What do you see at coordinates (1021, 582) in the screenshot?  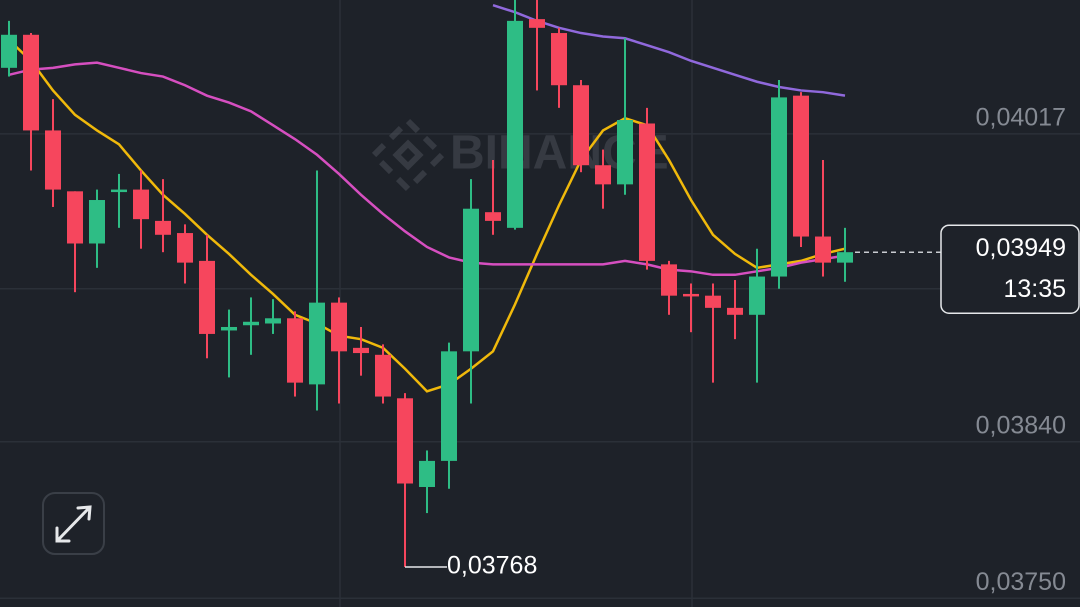 I see `y-tick-label: 0,03750` at bounding box center [1021, 582].